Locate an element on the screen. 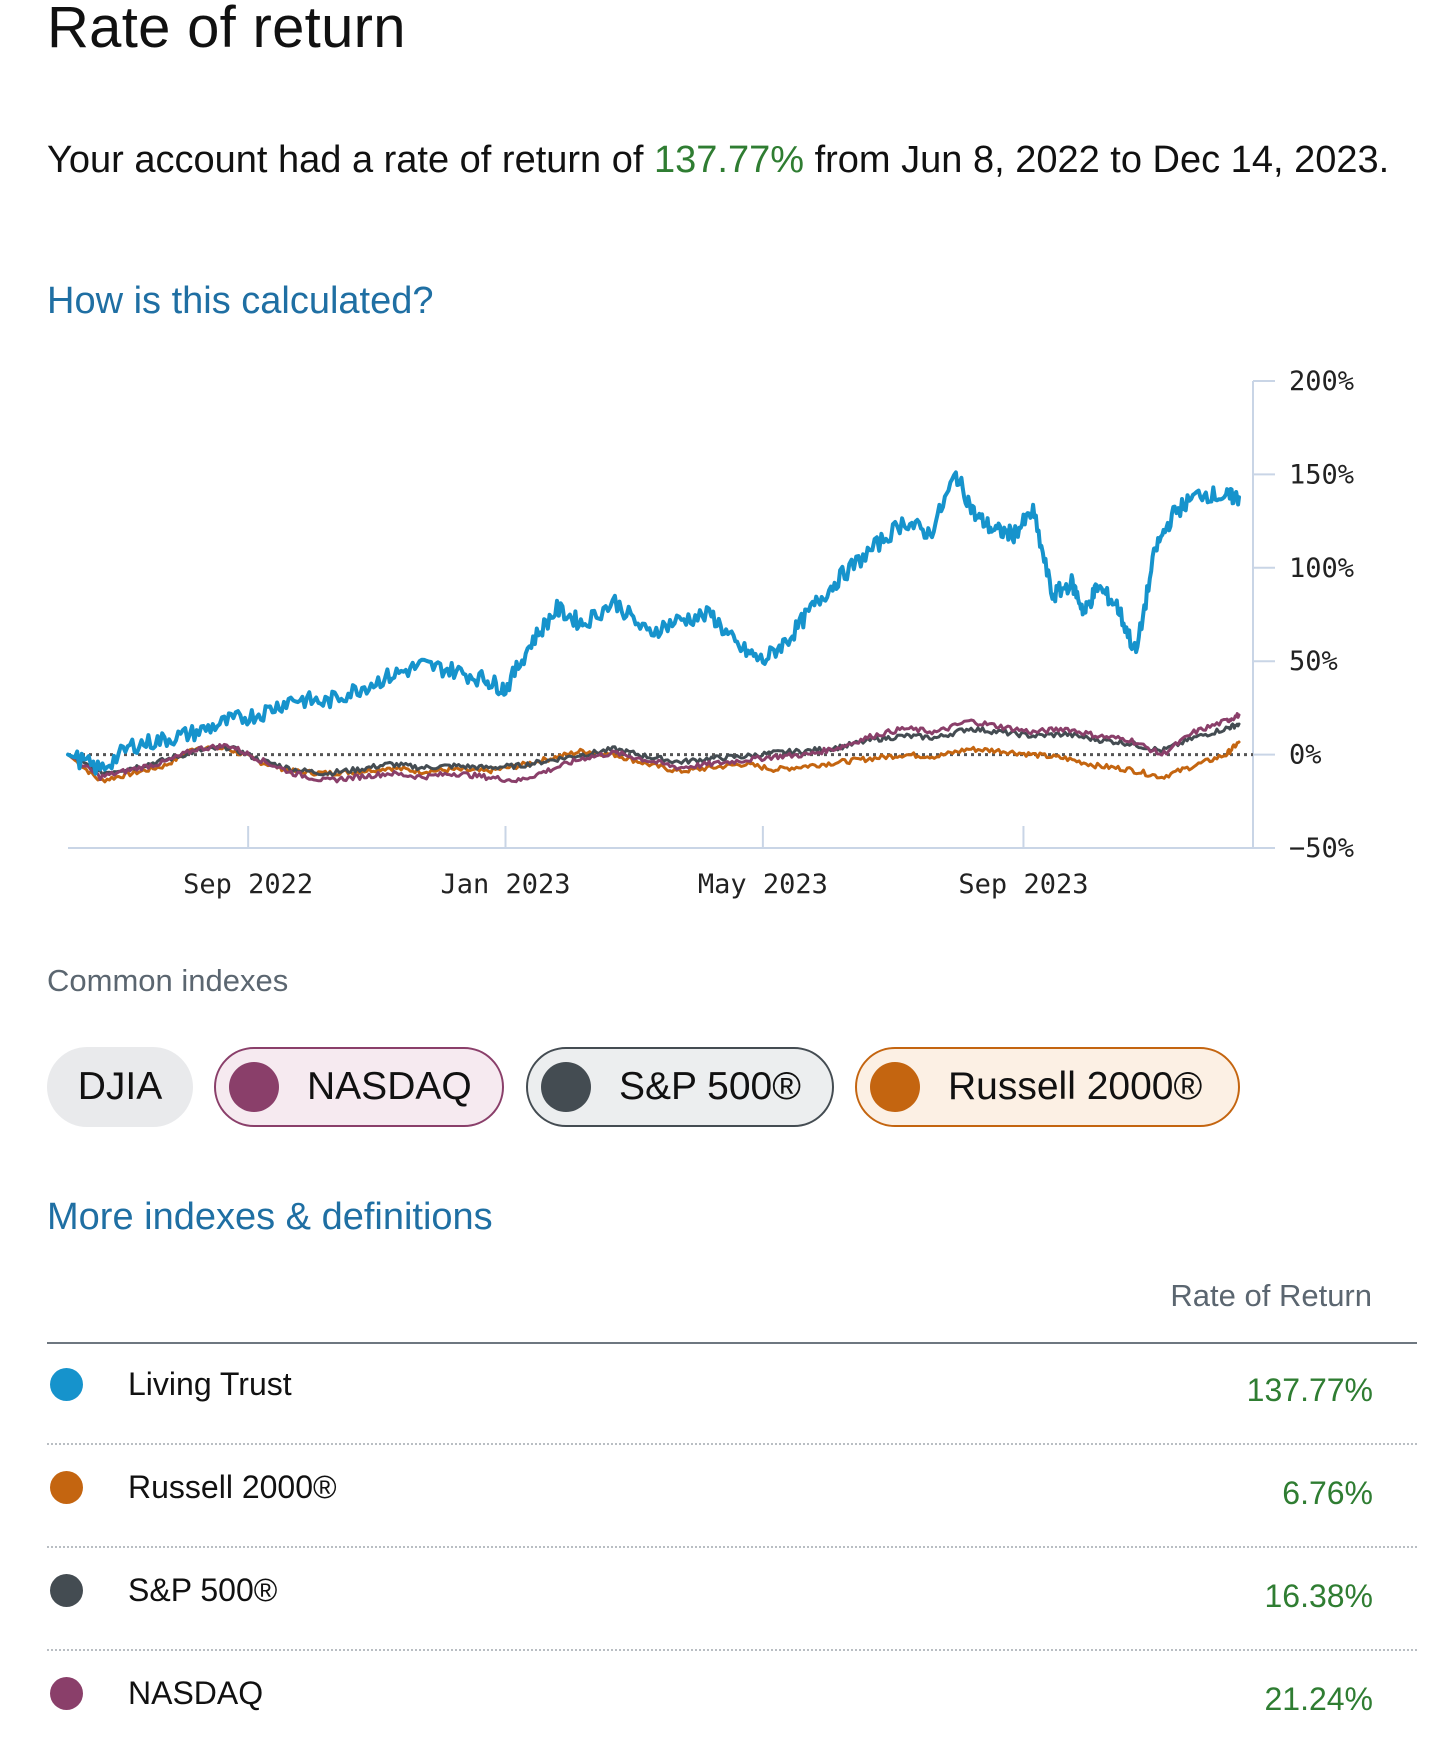 This screenshot has height=1737, width=1456. summary-suffix: from Jun 8, 2022 to Dec 14, 2023. is located at coordinates (1097, 160).